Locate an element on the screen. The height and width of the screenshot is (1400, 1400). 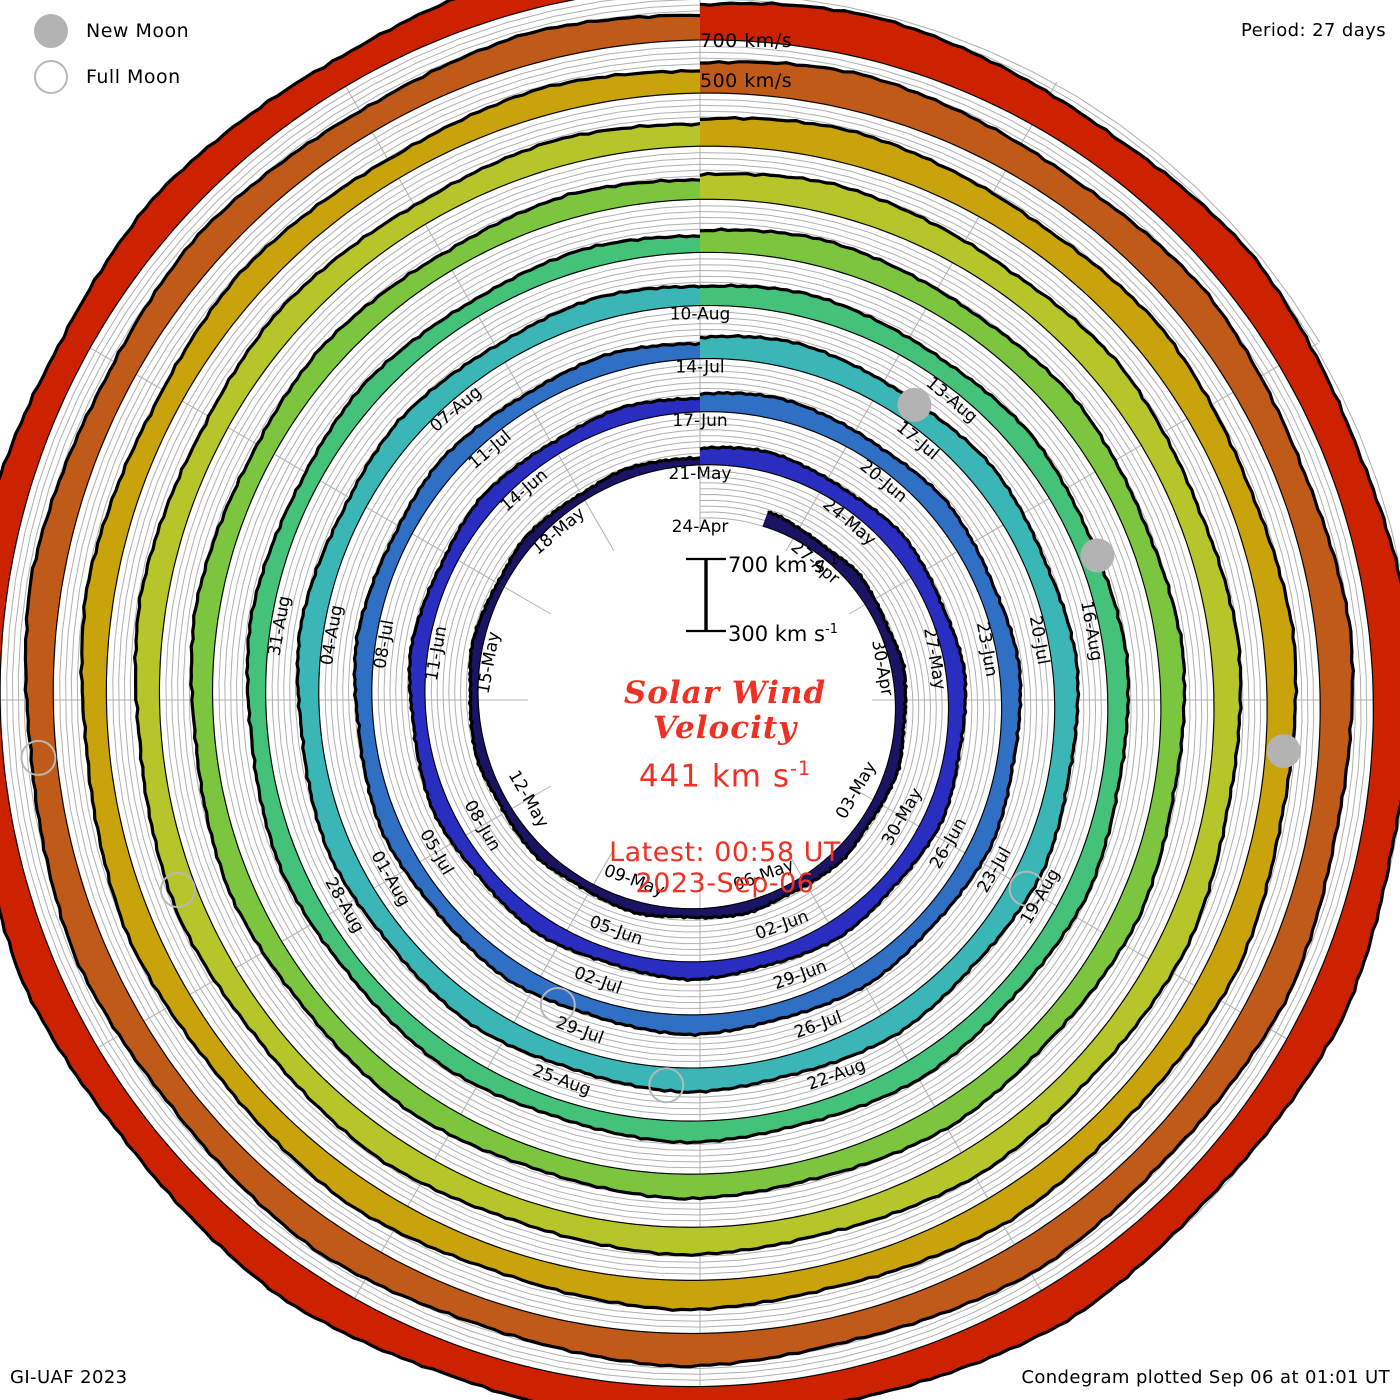
filled-circle-icon is located at coordinates (51, 31).